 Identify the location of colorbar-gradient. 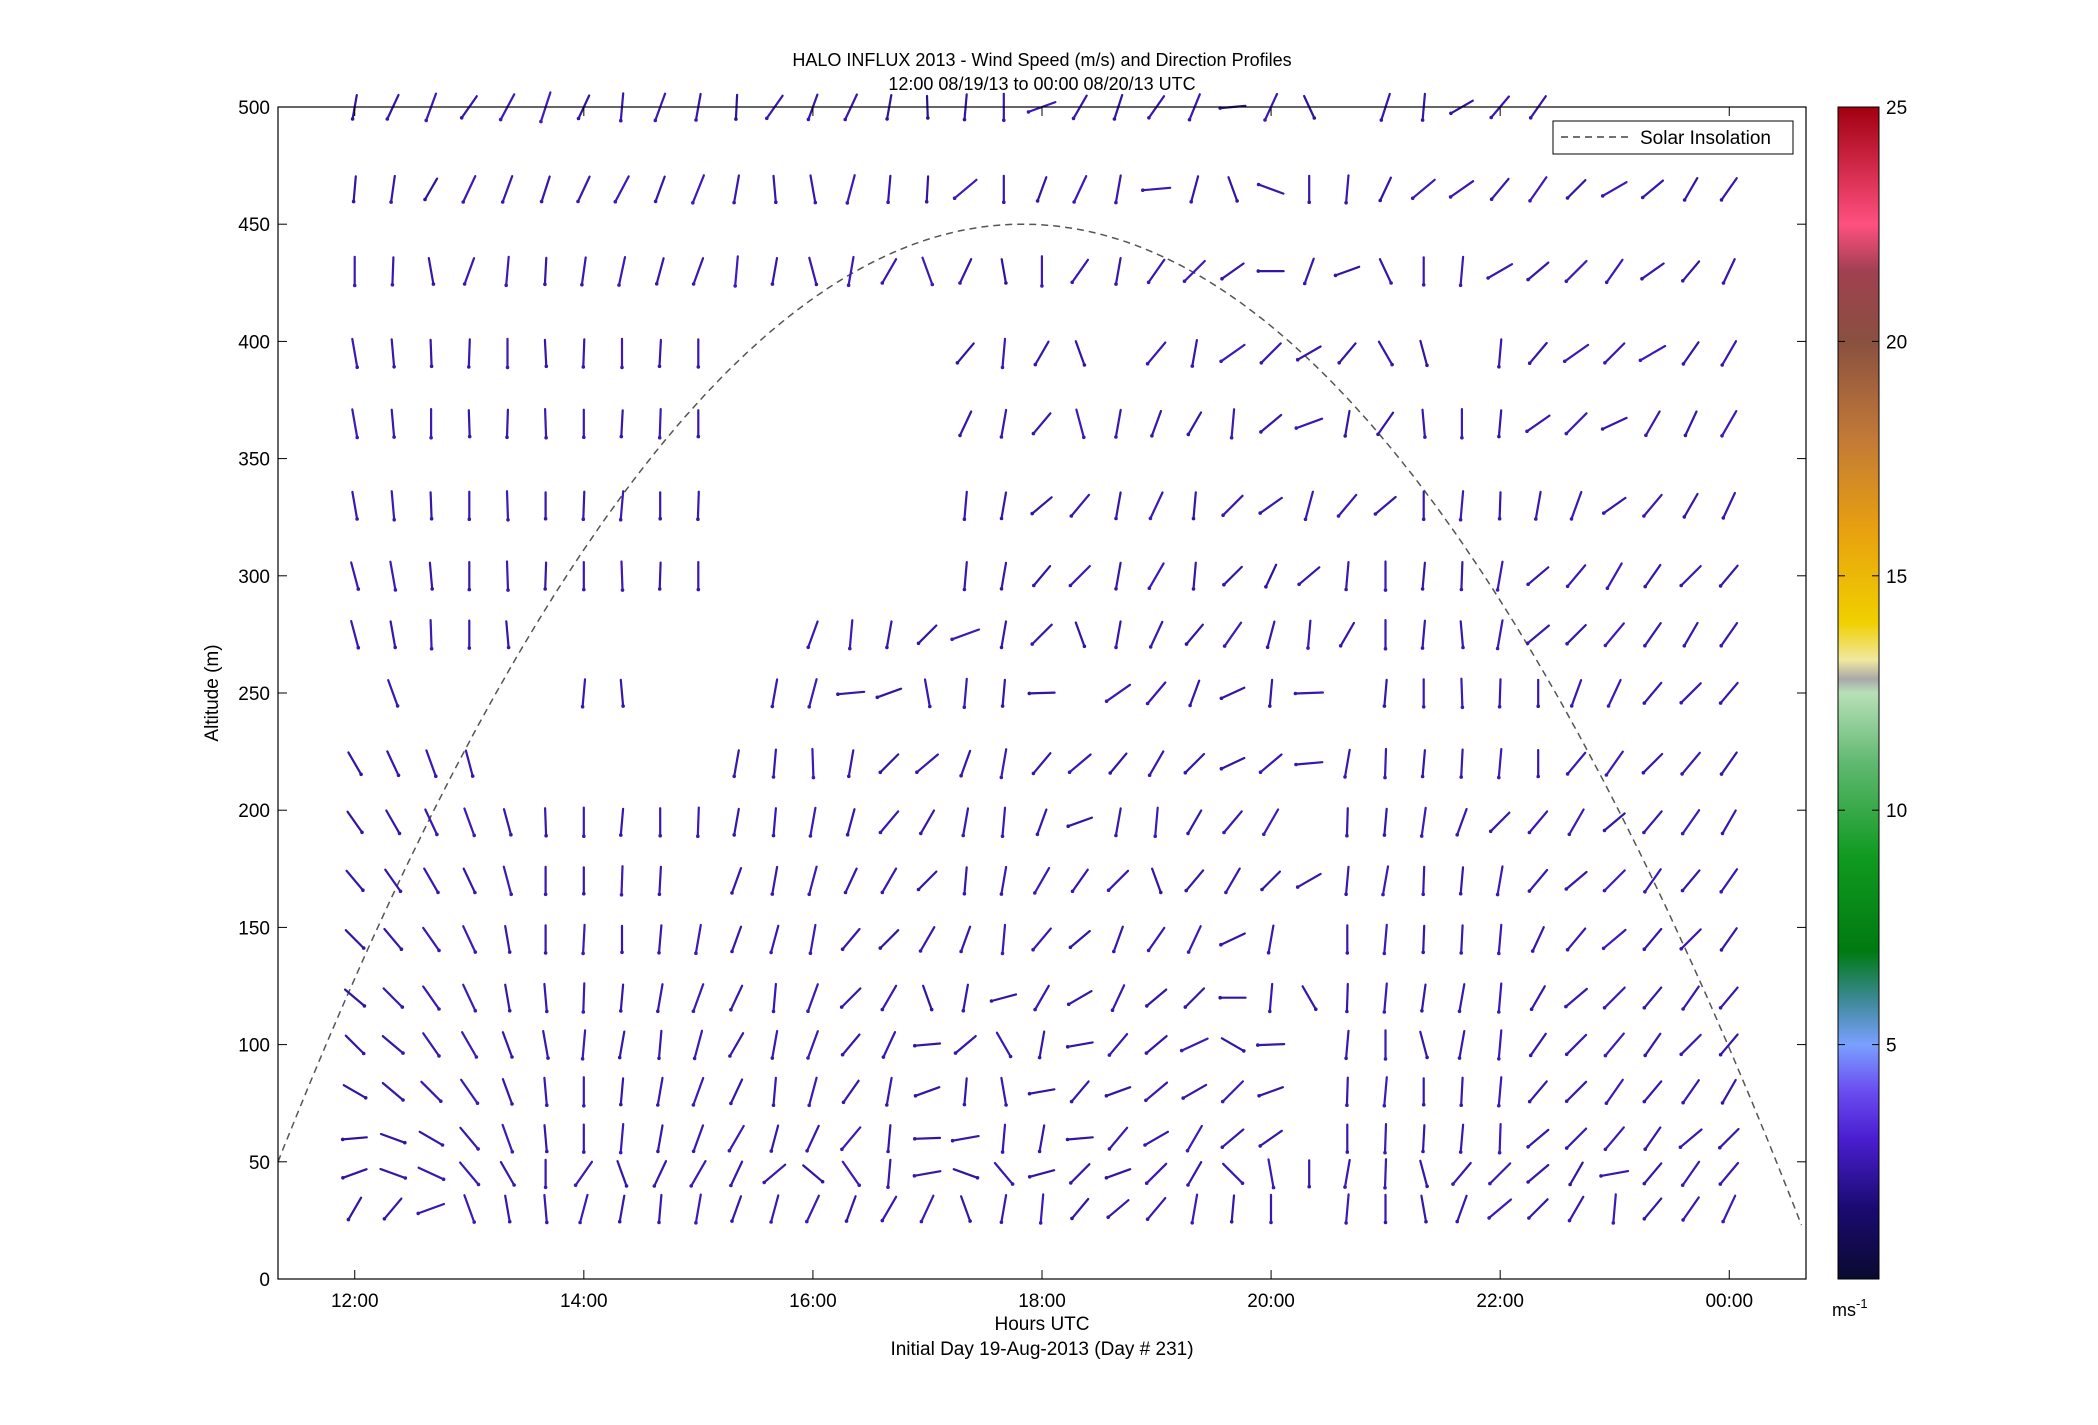
(1858, 693).